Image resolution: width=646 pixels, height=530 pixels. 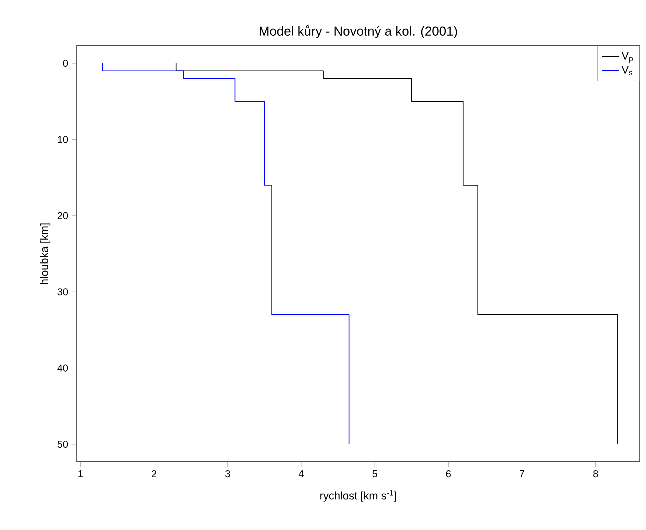 I want to click on y-tick-label: 0, so click(x=65, y=64).